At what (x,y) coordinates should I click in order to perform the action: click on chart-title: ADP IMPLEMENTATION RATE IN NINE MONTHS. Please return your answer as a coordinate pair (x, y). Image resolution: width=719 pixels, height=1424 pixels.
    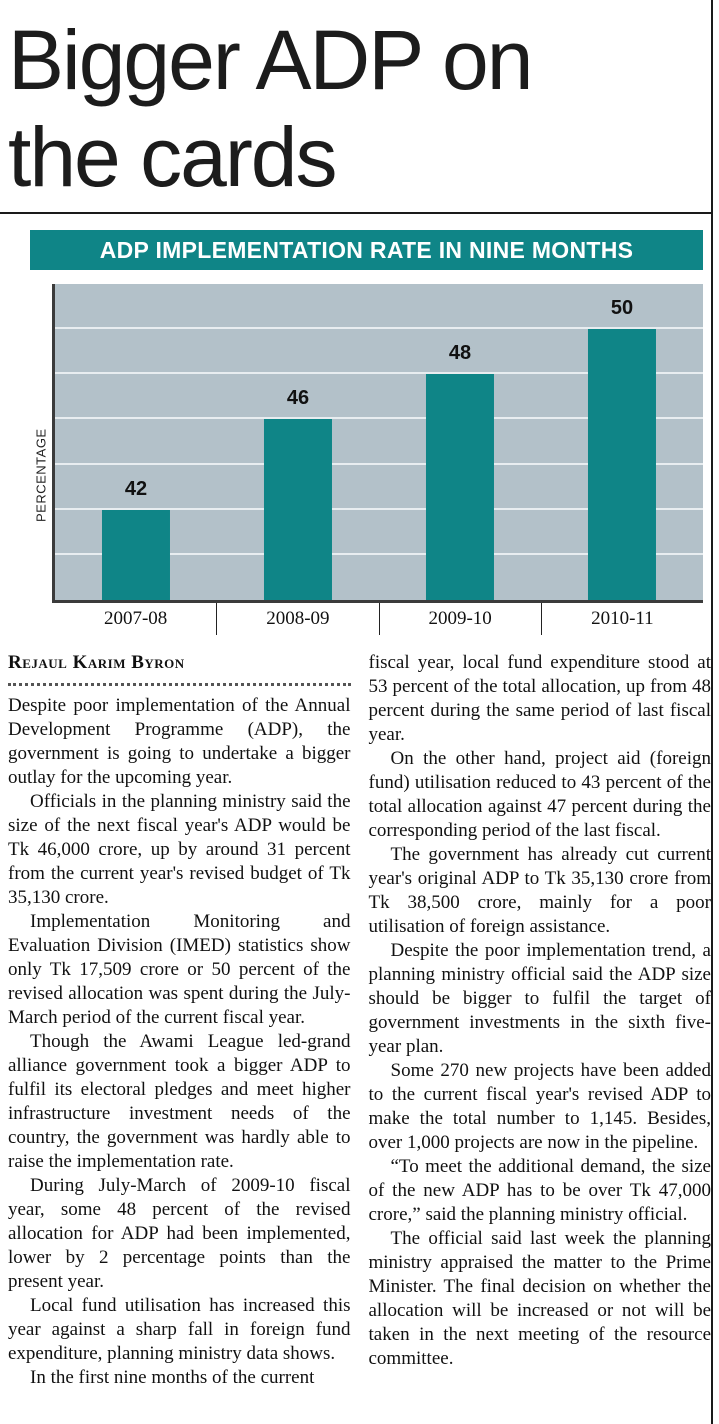
    Looking at the image, I should click on (366, 249).